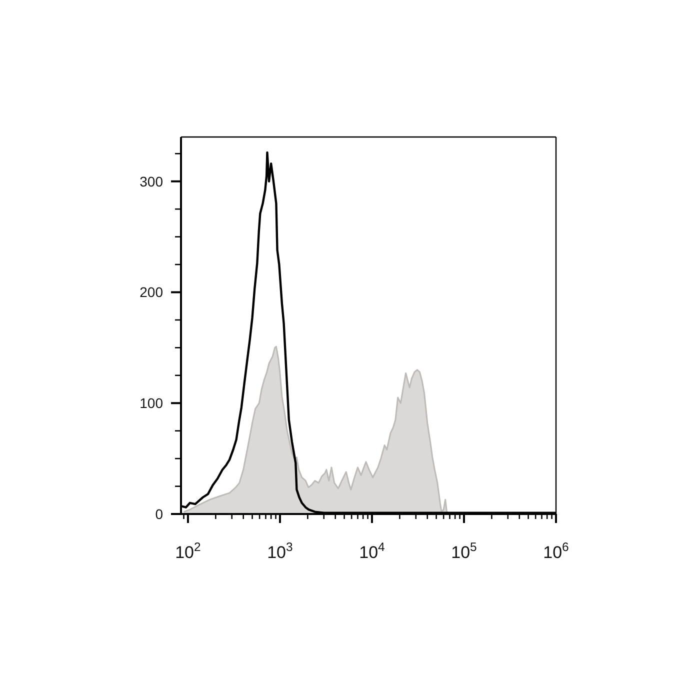 The width and height of the screenshot is (700, 700). I want to click on y-tick-label: 0, so click(159, 514).